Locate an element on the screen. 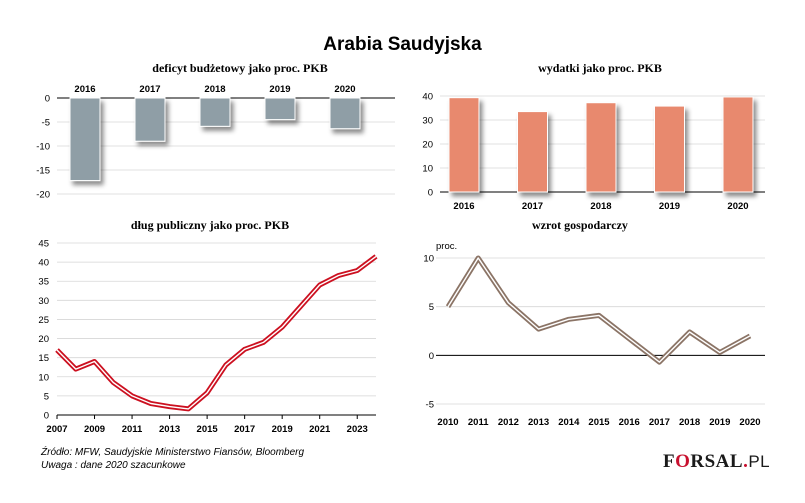 This screenshot has width=805, height=503. spending-chart-title: wydatki jako proc. PKB is located at coordinates (600, 68).